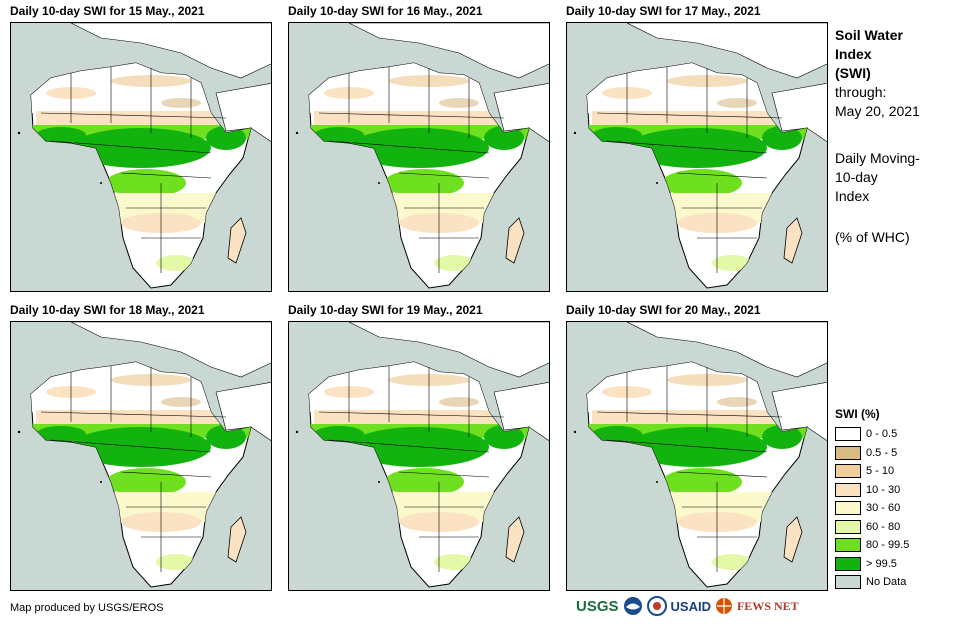 The width and height of the screenshot is (967, 626). I want to click on legend-item: 0 - 0.5, so click(872, 434).